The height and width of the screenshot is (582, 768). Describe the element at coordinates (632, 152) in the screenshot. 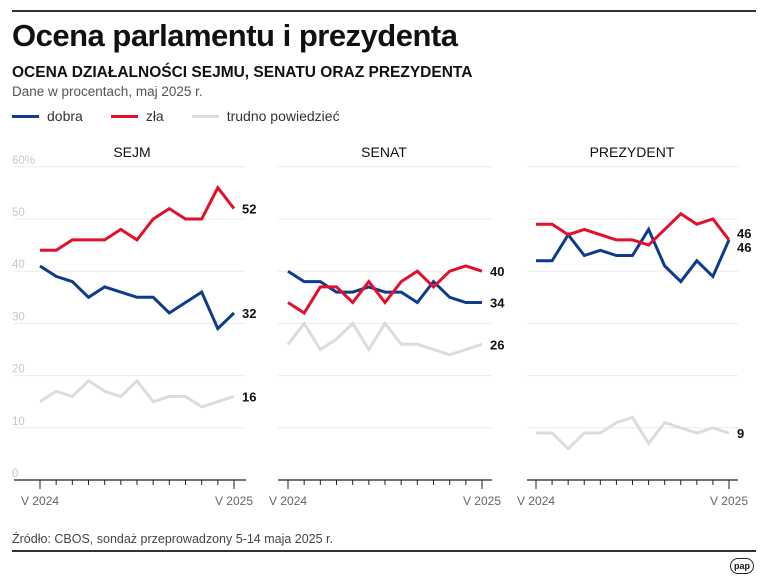

I see `panel-title: PREZYDENT` at that location.